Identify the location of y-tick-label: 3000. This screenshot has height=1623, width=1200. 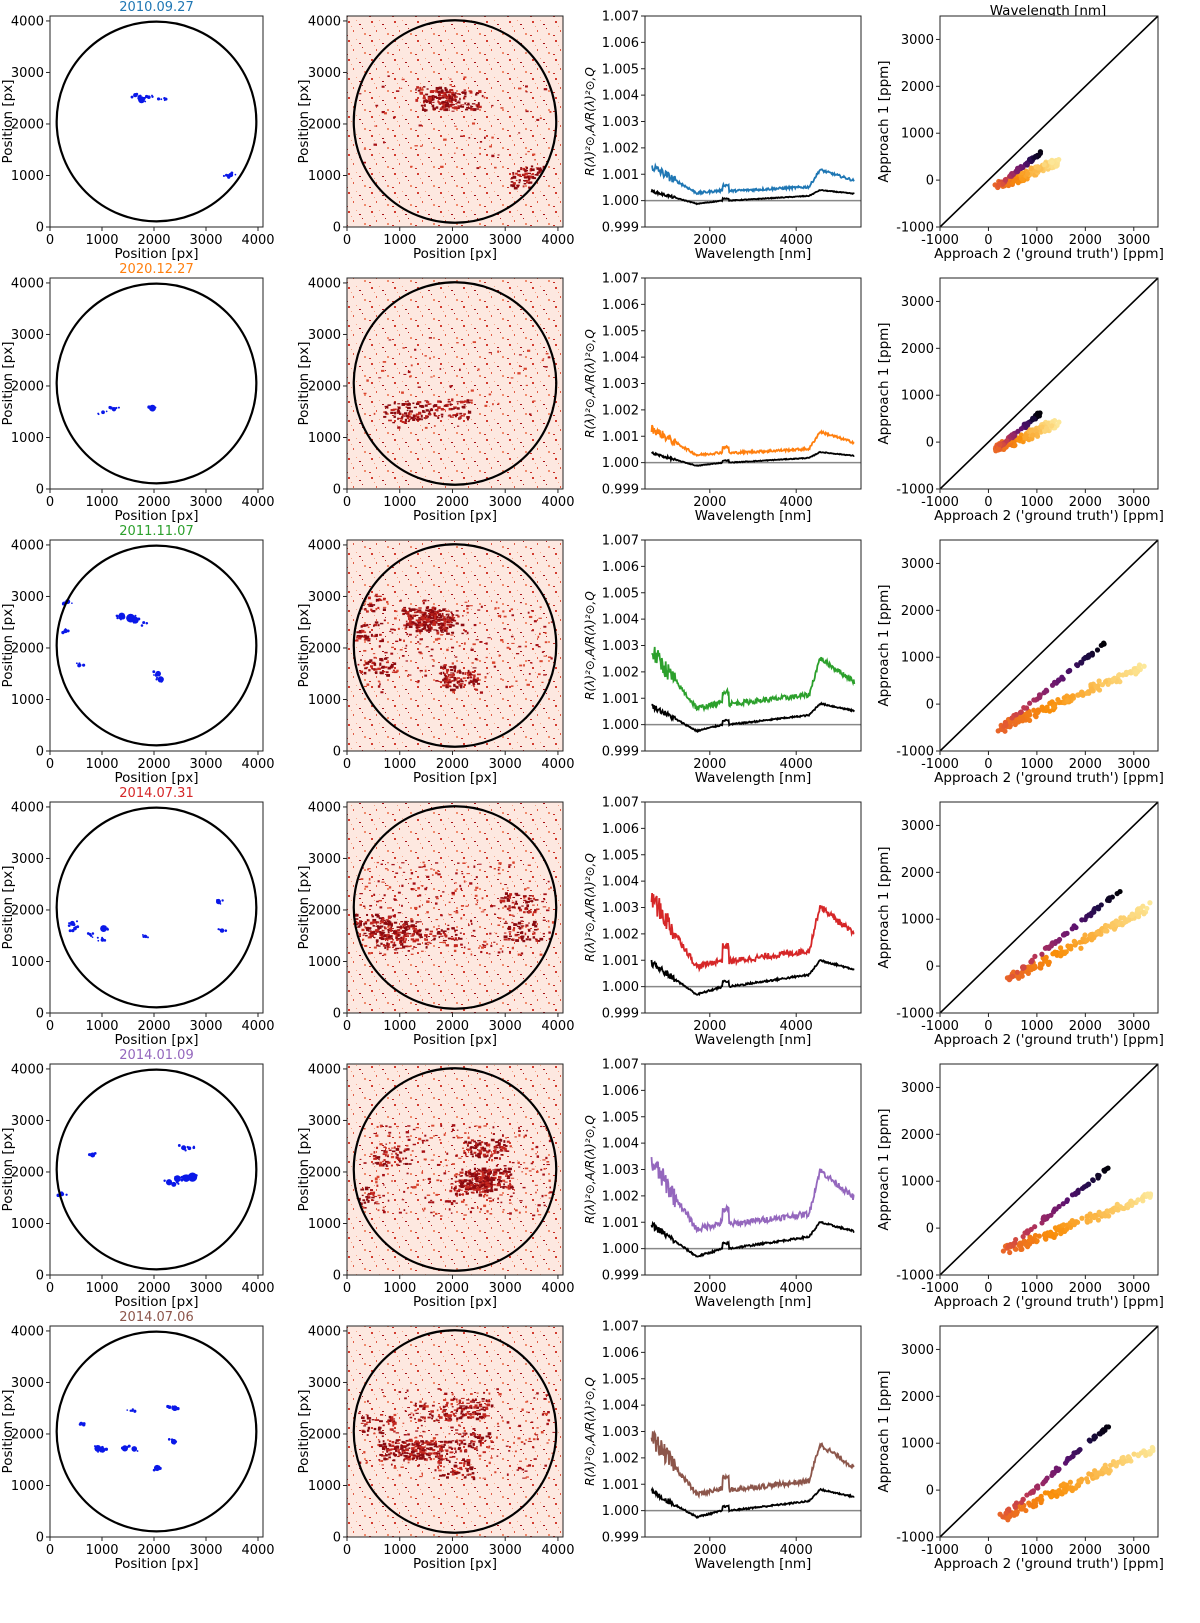
(27, 335).